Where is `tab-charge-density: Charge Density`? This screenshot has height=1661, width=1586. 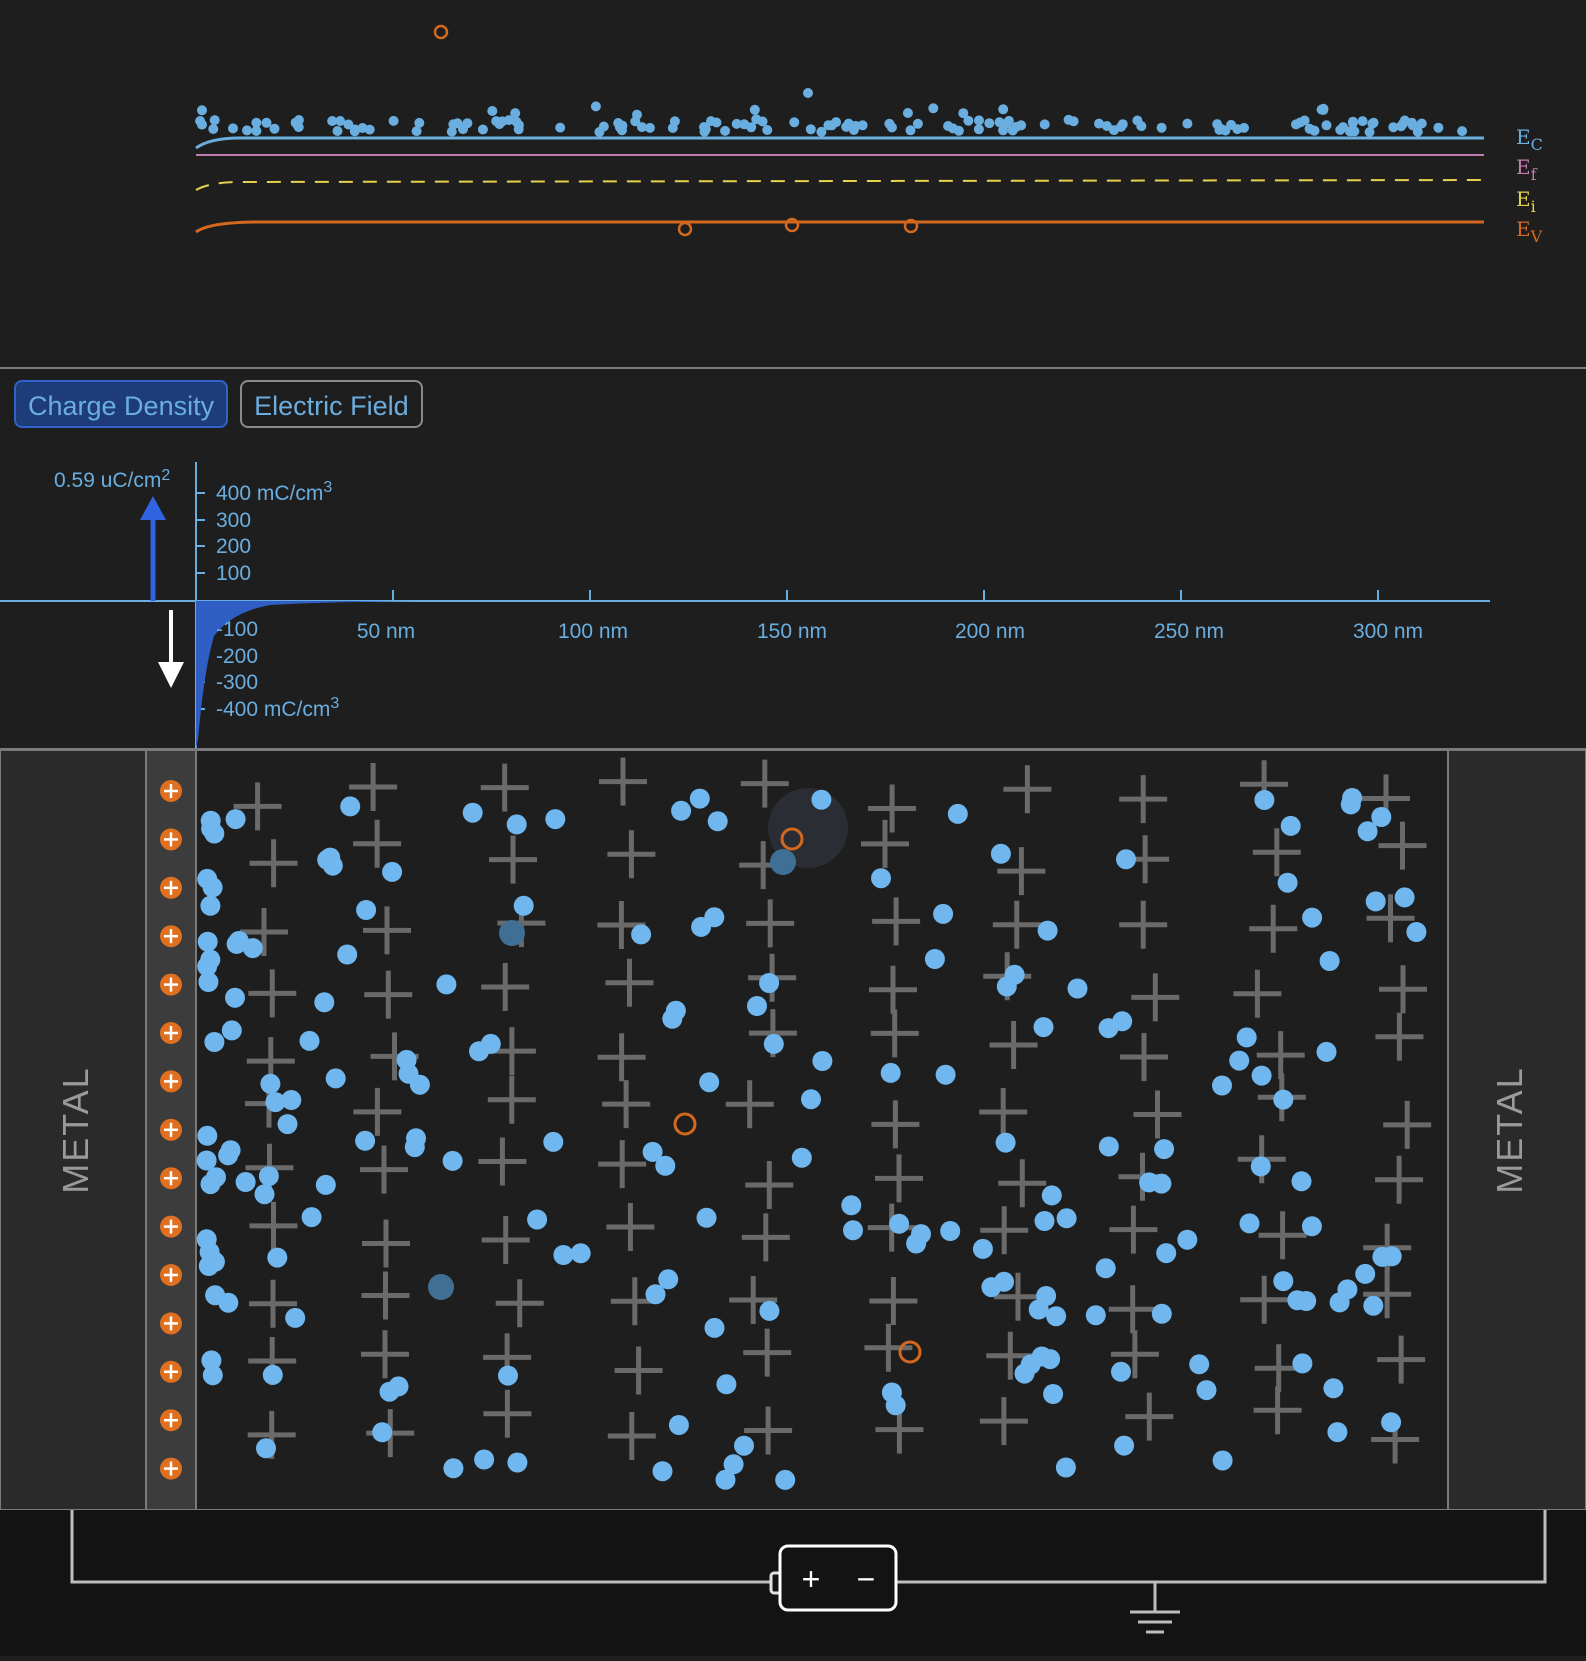
tab-charge-density: Charge Density is located at coordinates (121, 404).